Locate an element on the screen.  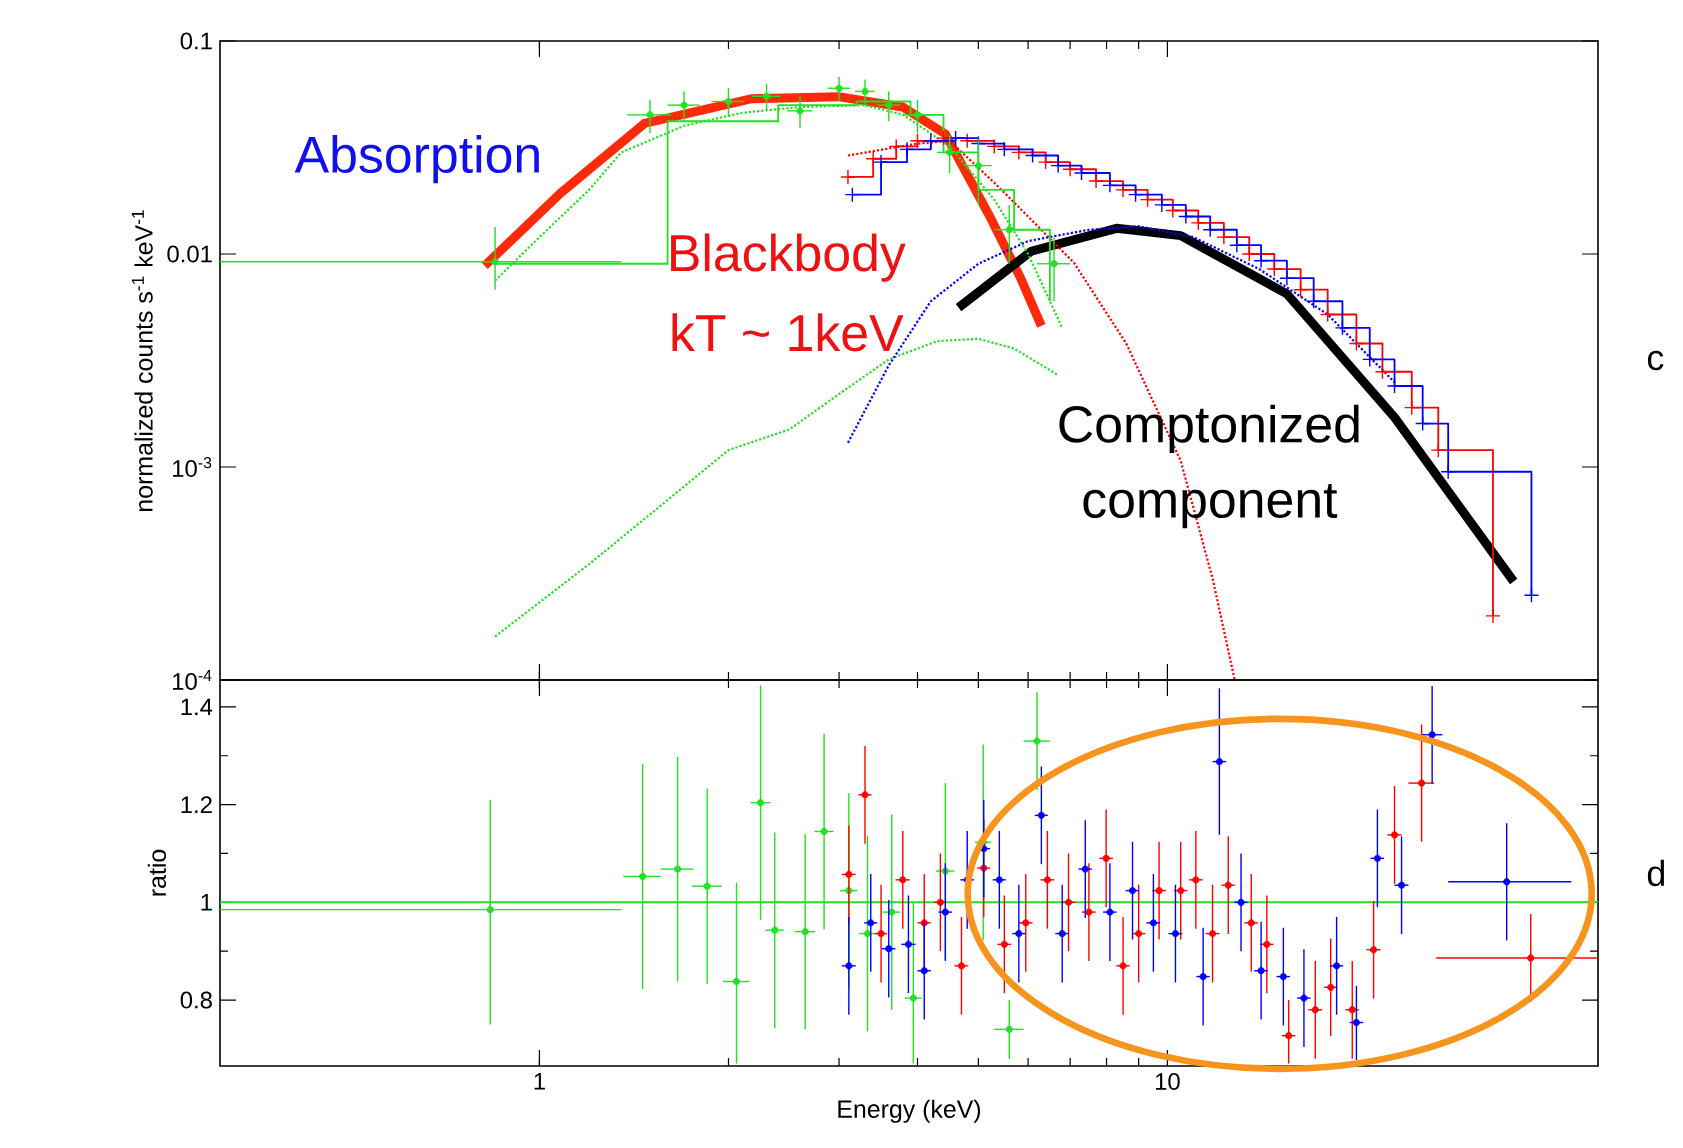
text: c is located at coordinates (1655, 360).